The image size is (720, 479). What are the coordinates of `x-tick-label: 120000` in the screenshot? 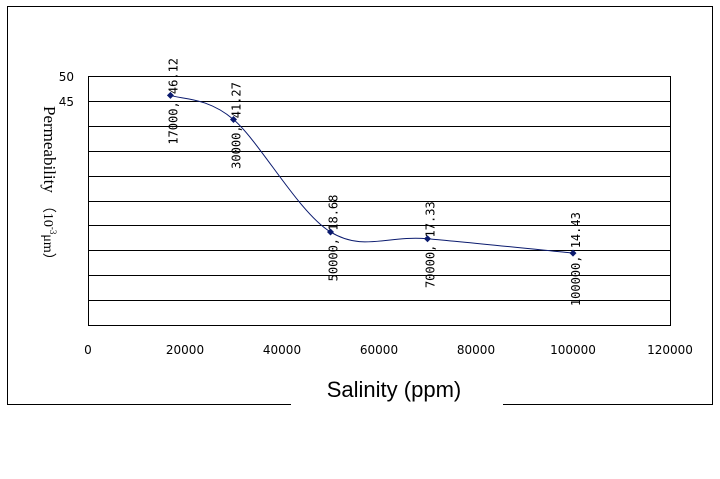 It's located at (670, 350).